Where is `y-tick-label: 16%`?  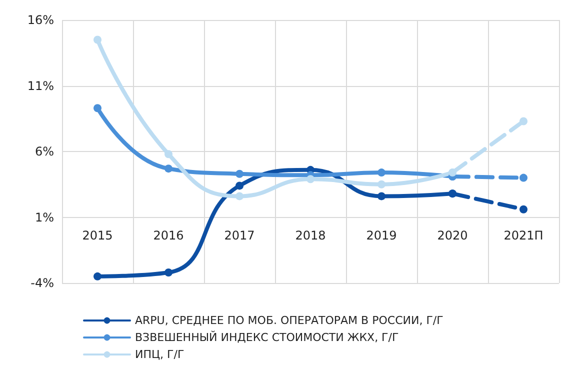 y-tick-label: 16% is located at coordinates (40, 20).